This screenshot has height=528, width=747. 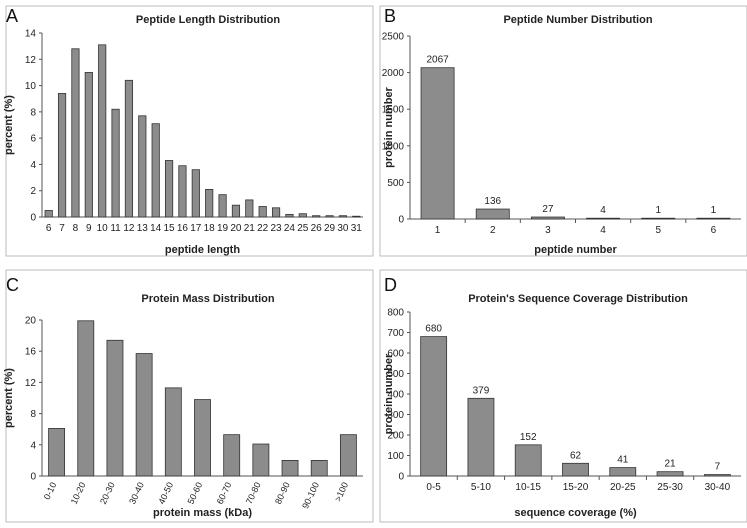 I want to click on x-tick-label: 16, so click(x=183, y=228).